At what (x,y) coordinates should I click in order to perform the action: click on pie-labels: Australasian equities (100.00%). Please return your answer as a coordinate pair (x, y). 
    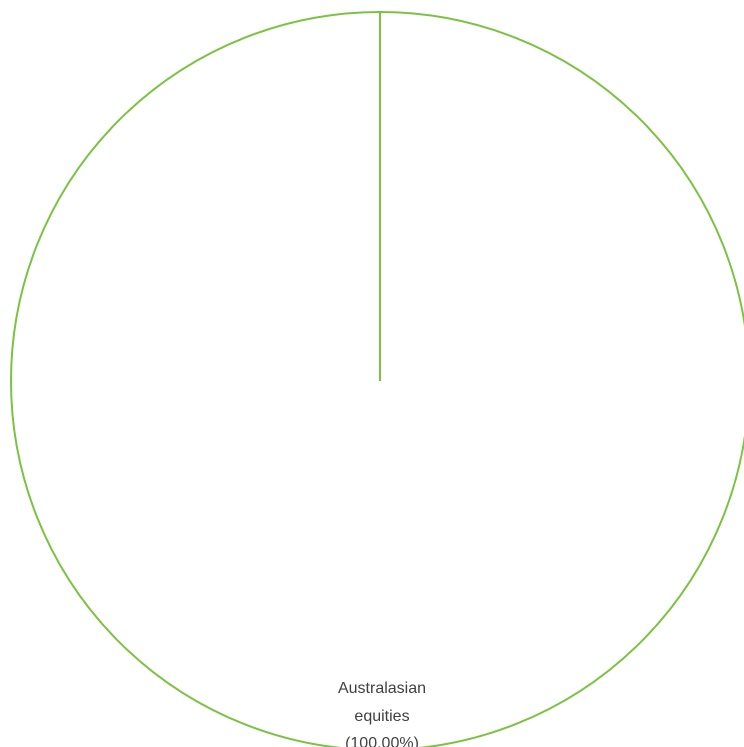
    Looking at the image, I should click on (382, 713).